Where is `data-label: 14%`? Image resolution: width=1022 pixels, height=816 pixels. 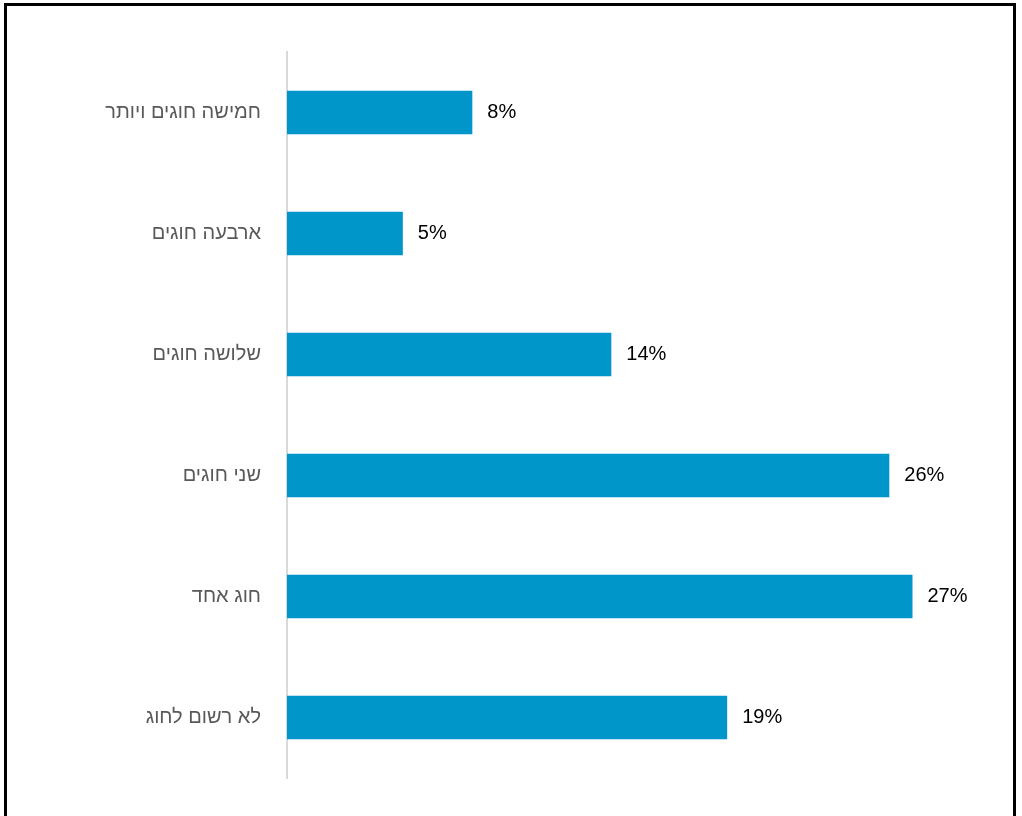
data-label: 14% is located at coordinates (646, 353).